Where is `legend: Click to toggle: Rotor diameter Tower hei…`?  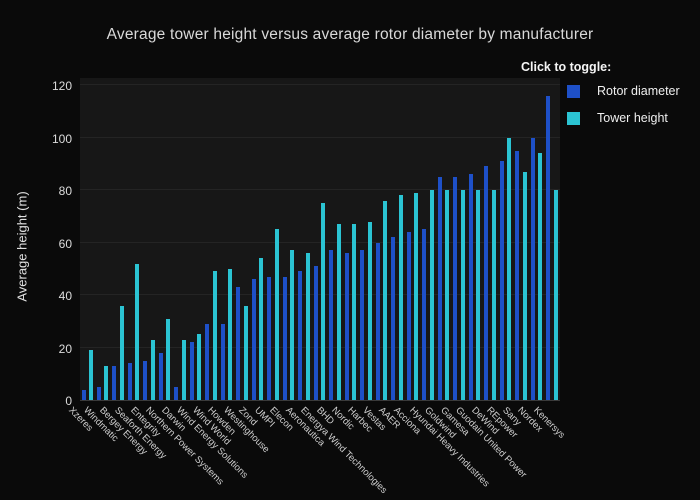
legend: Click to toggle: Rotor diameter Tower hei… is located at coordinates (608, 99).